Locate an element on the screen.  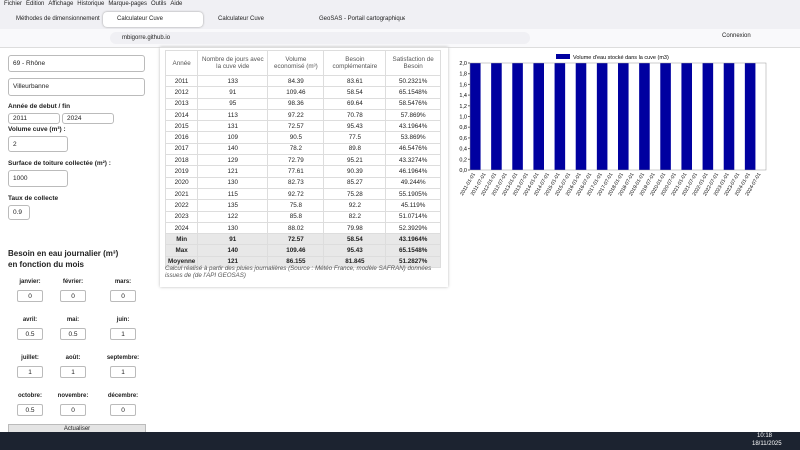
cell: 2016 is located at coordinates (181, 137).